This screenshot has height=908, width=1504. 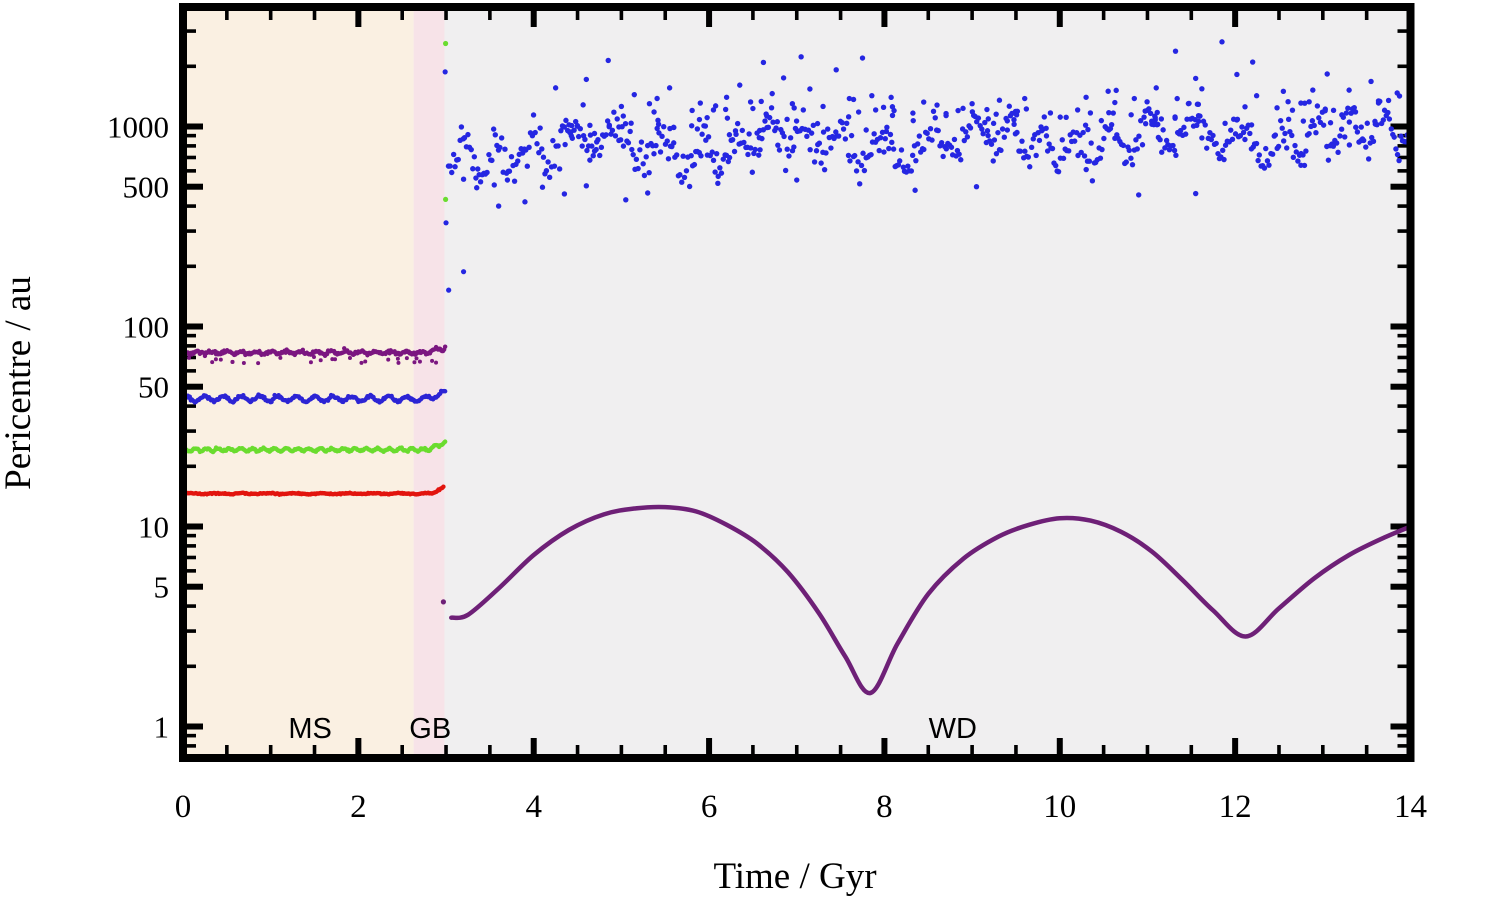 What do you see at coordinates (310, 729) in the screenshot?
I see `region-label-main-sequence: MS` at bounding box center [310, 729].